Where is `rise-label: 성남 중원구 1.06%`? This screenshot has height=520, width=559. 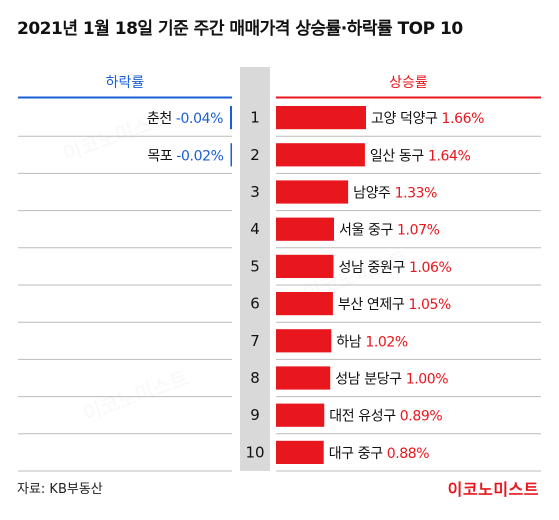 rise-label: 성남 중원구 1.06% is located at coordinates (394, 268).